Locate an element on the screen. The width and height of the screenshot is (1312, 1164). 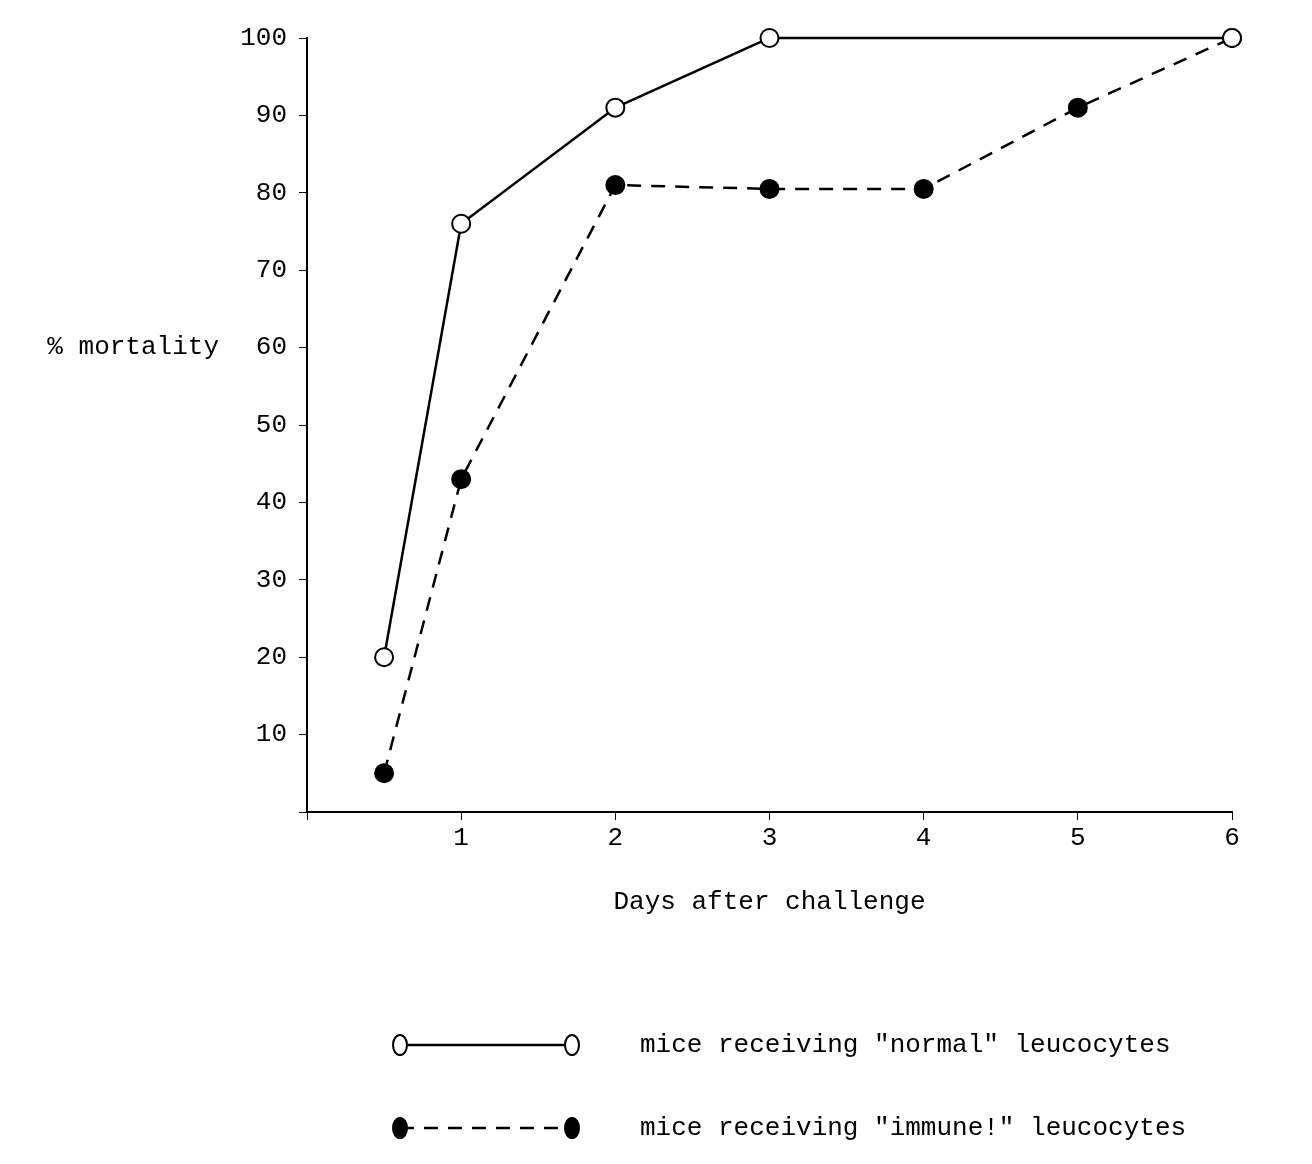
y-tick-label: 90 is located at coordinates (271, 115).